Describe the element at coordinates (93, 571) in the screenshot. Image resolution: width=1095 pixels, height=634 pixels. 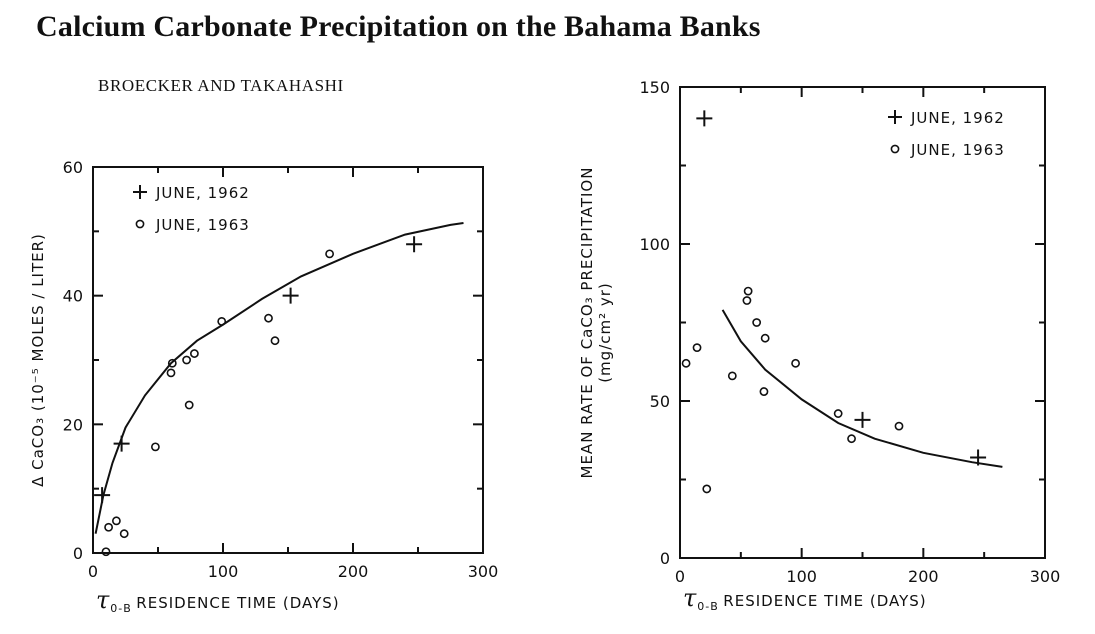
I see `chart1-x-tick-label: 0` at that location.